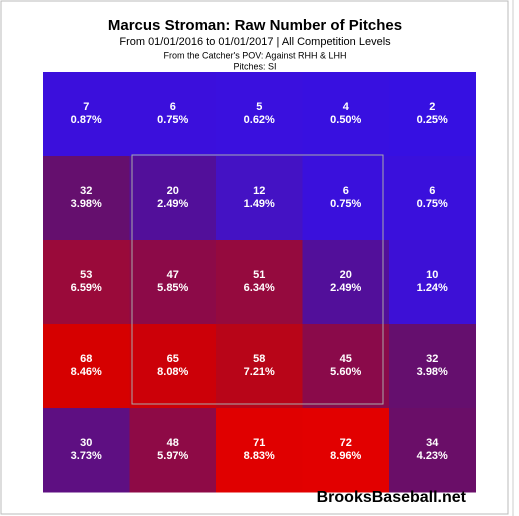  What do you see at coordinates (345, 456) in the screenshot?
I see `cell-percent: 8.96%` at bounding box center [345, 456].